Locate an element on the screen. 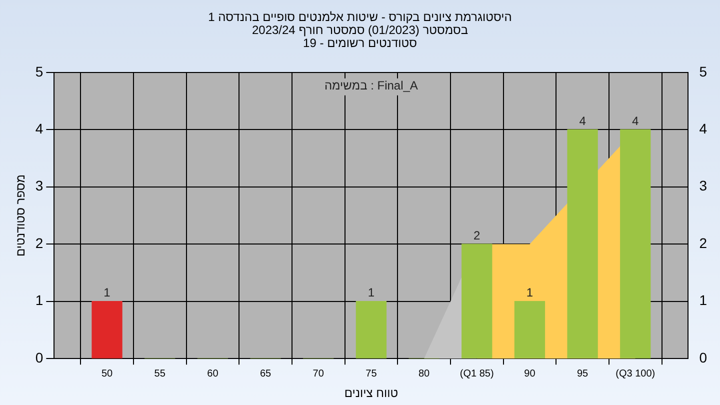 The image size is (720, 405). chart-title: היסטוגרמת ציונים בקורס - שיטות אלמנטים סופיים בהנדסה 1 is located at coordinates (360, 17).